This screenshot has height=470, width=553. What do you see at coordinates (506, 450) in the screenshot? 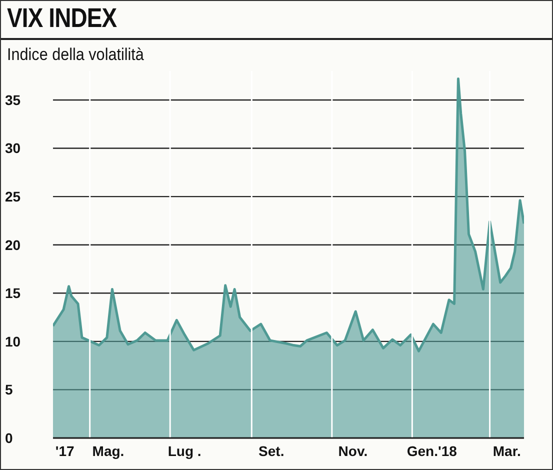
I see `x-tick-label: Mar.` at bounding box center [506, 450].